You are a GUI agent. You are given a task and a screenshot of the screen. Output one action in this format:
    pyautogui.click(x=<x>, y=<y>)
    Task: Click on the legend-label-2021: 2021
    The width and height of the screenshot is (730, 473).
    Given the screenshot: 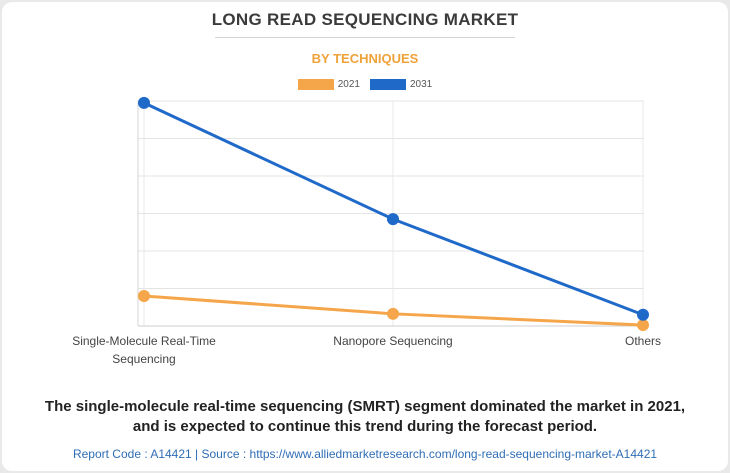 What is the action you would take?
    pyautogui.click(x=348, y=84)
    